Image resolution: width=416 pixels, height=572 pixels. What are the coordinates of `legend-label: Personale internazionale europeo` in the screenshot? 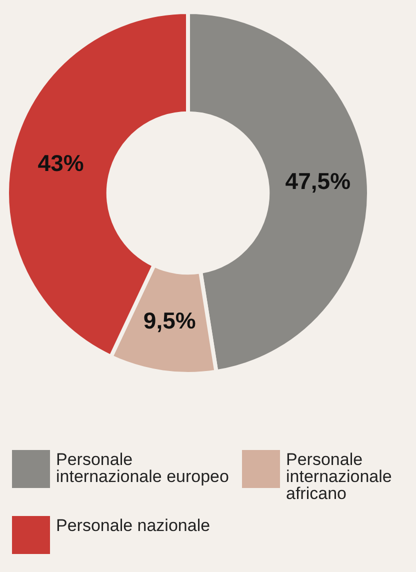 It's located at (143, 468).